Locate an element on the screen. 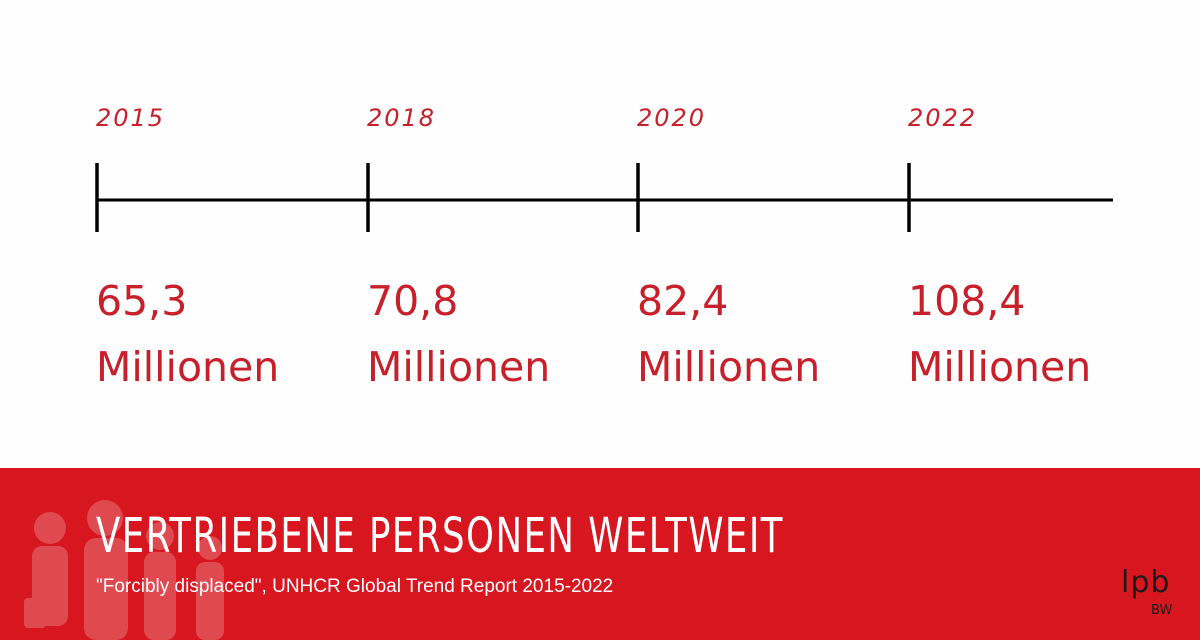 Image resolution: width=1200 pixels, height=640 pixels. value-label: 108,4 Millionen is located at coordinates (999, 334).